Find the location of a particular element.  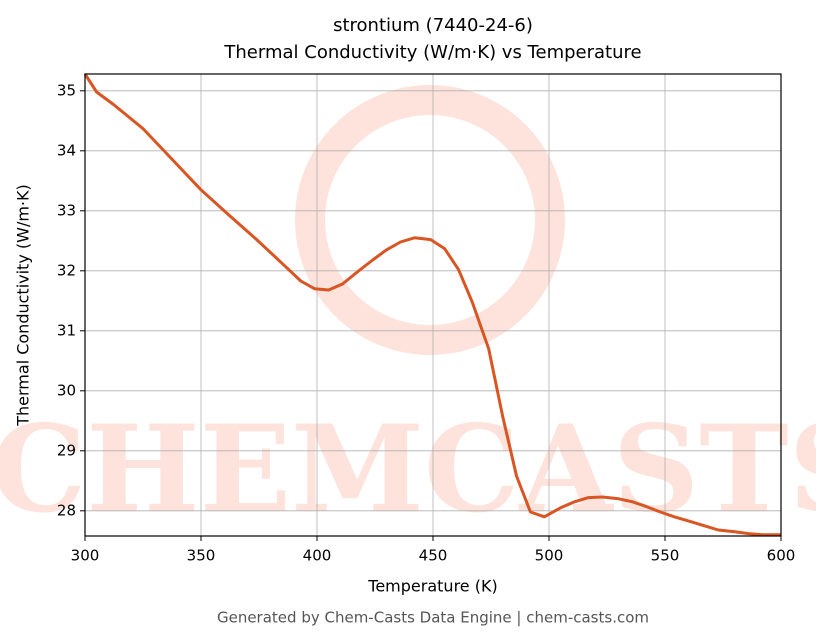

y-tick-label: 28 is located at coordinates (66, 510).